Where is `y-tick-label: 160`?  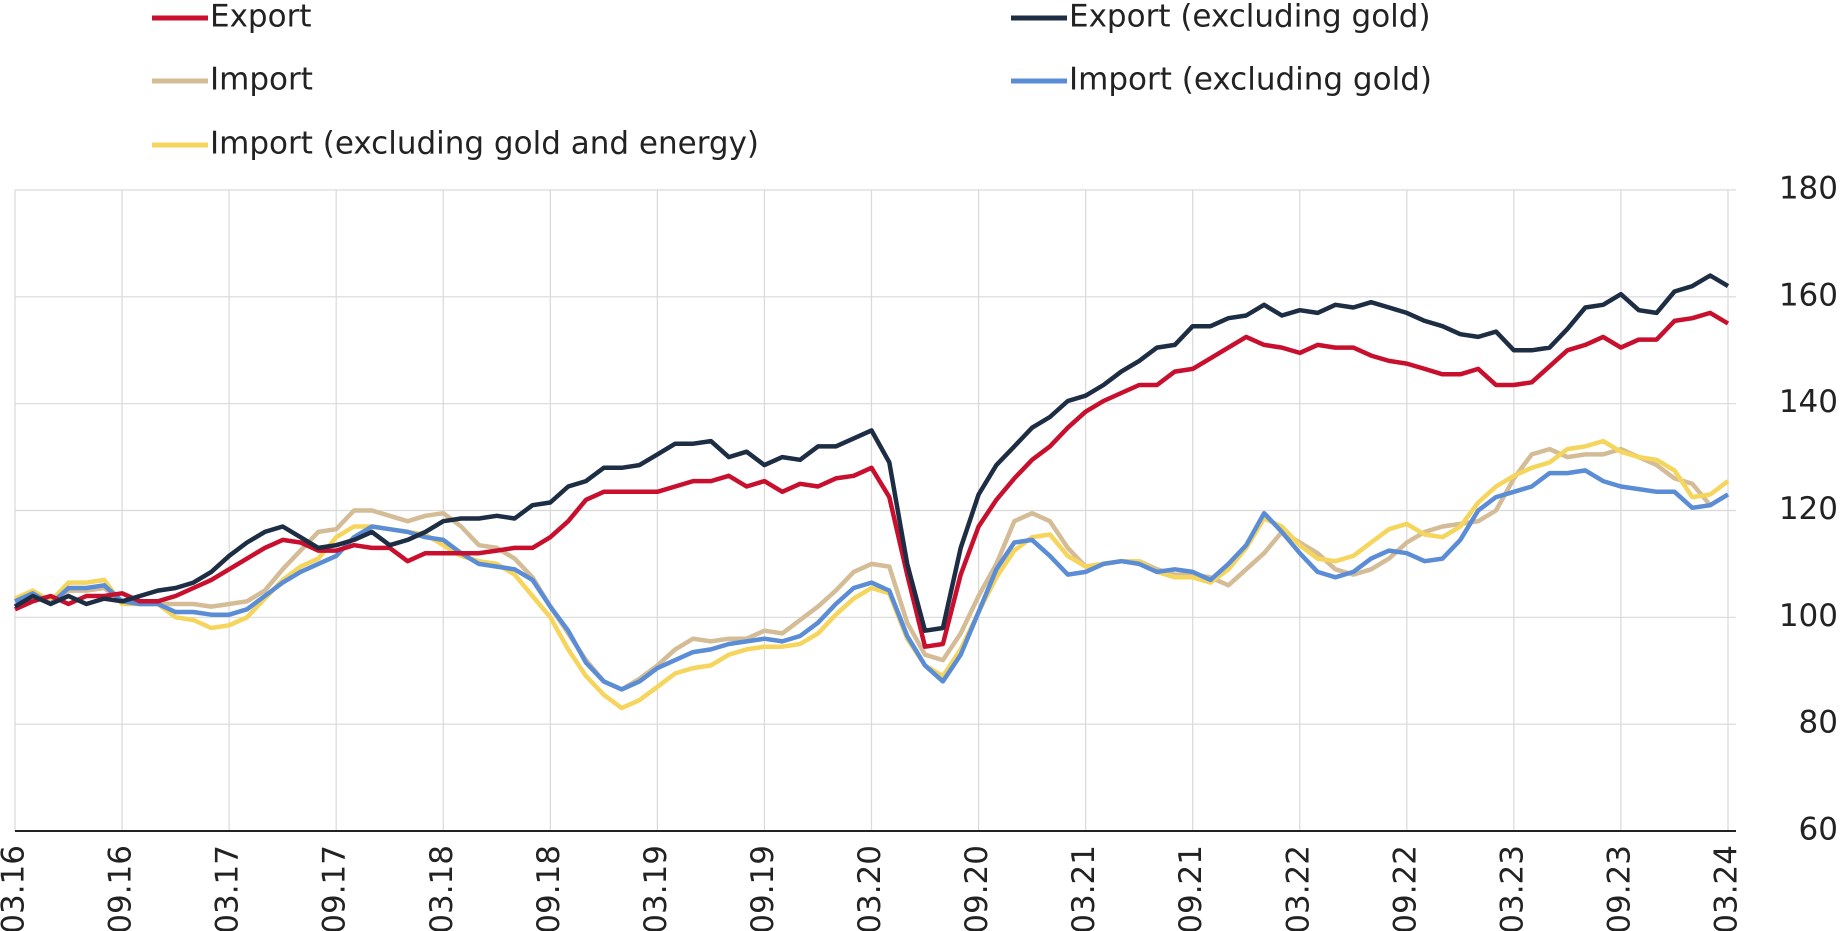
y-tick-label: 160 is located at coordinates (1808, 295).